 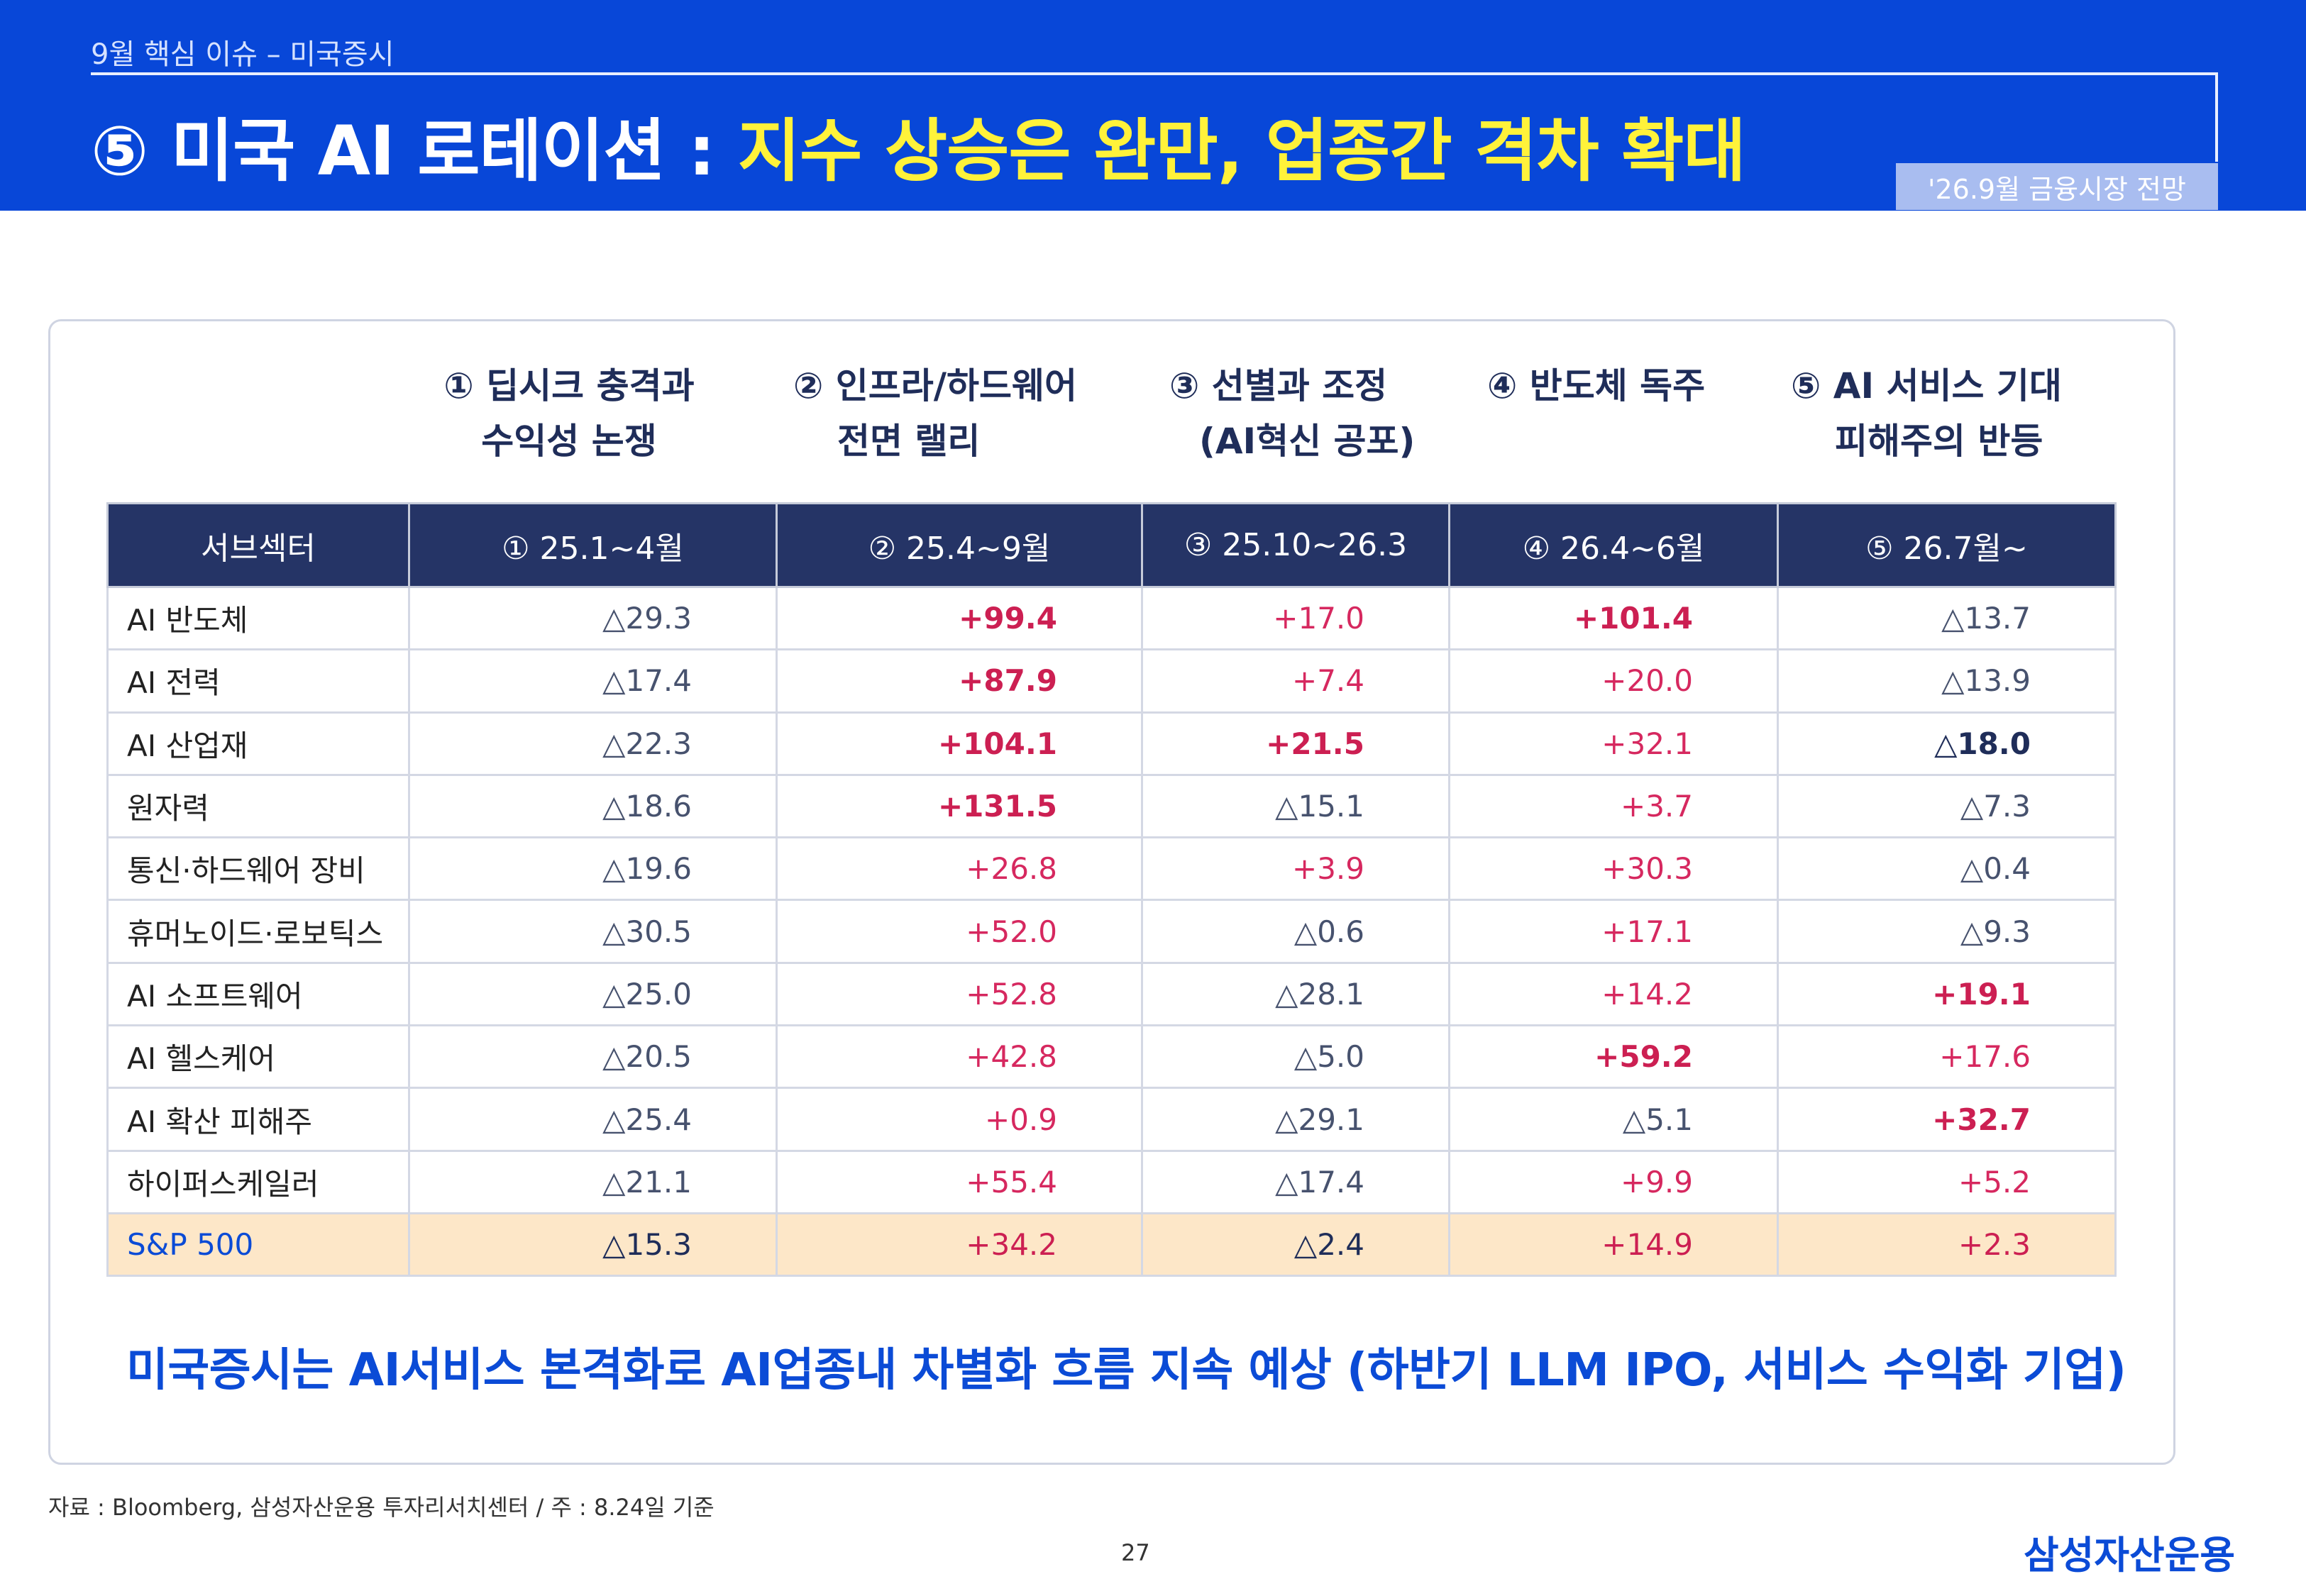 I want to click on table-cell: △13.9, so click(x=1947, y=681).